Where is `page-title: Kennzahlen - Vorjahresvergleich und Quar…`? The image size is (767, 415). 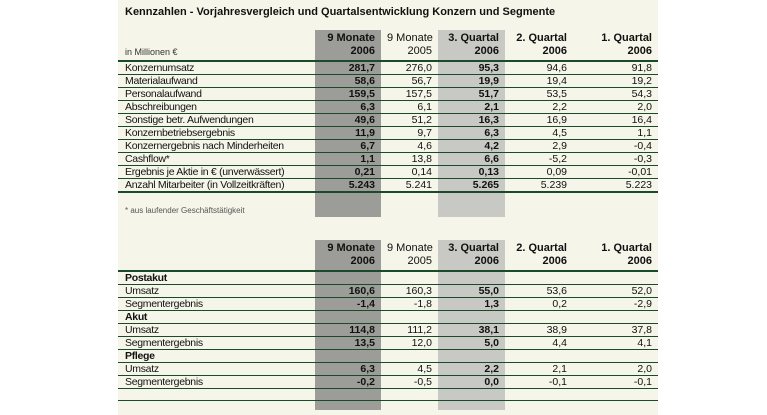
page-title: Kennzahlen - Vorjahresvergleich und Quar… is located at coordinates (340, 12).